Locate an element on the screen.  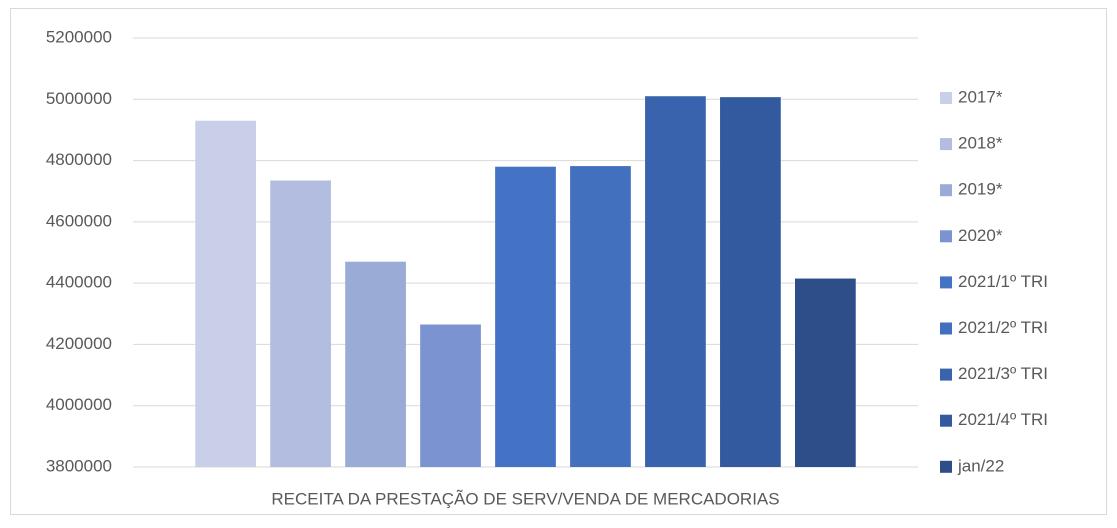
legend-label: 2021/1º TRI is located at coordinates (1003, 281).